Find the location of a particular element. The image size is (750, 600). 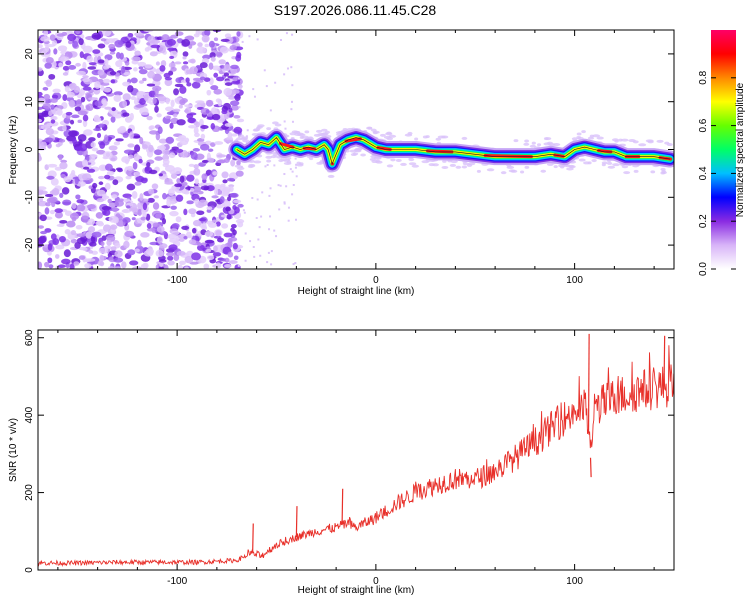

spectrogram-ylabel: Frequency (Hz) is located at coordinates (13, 150).